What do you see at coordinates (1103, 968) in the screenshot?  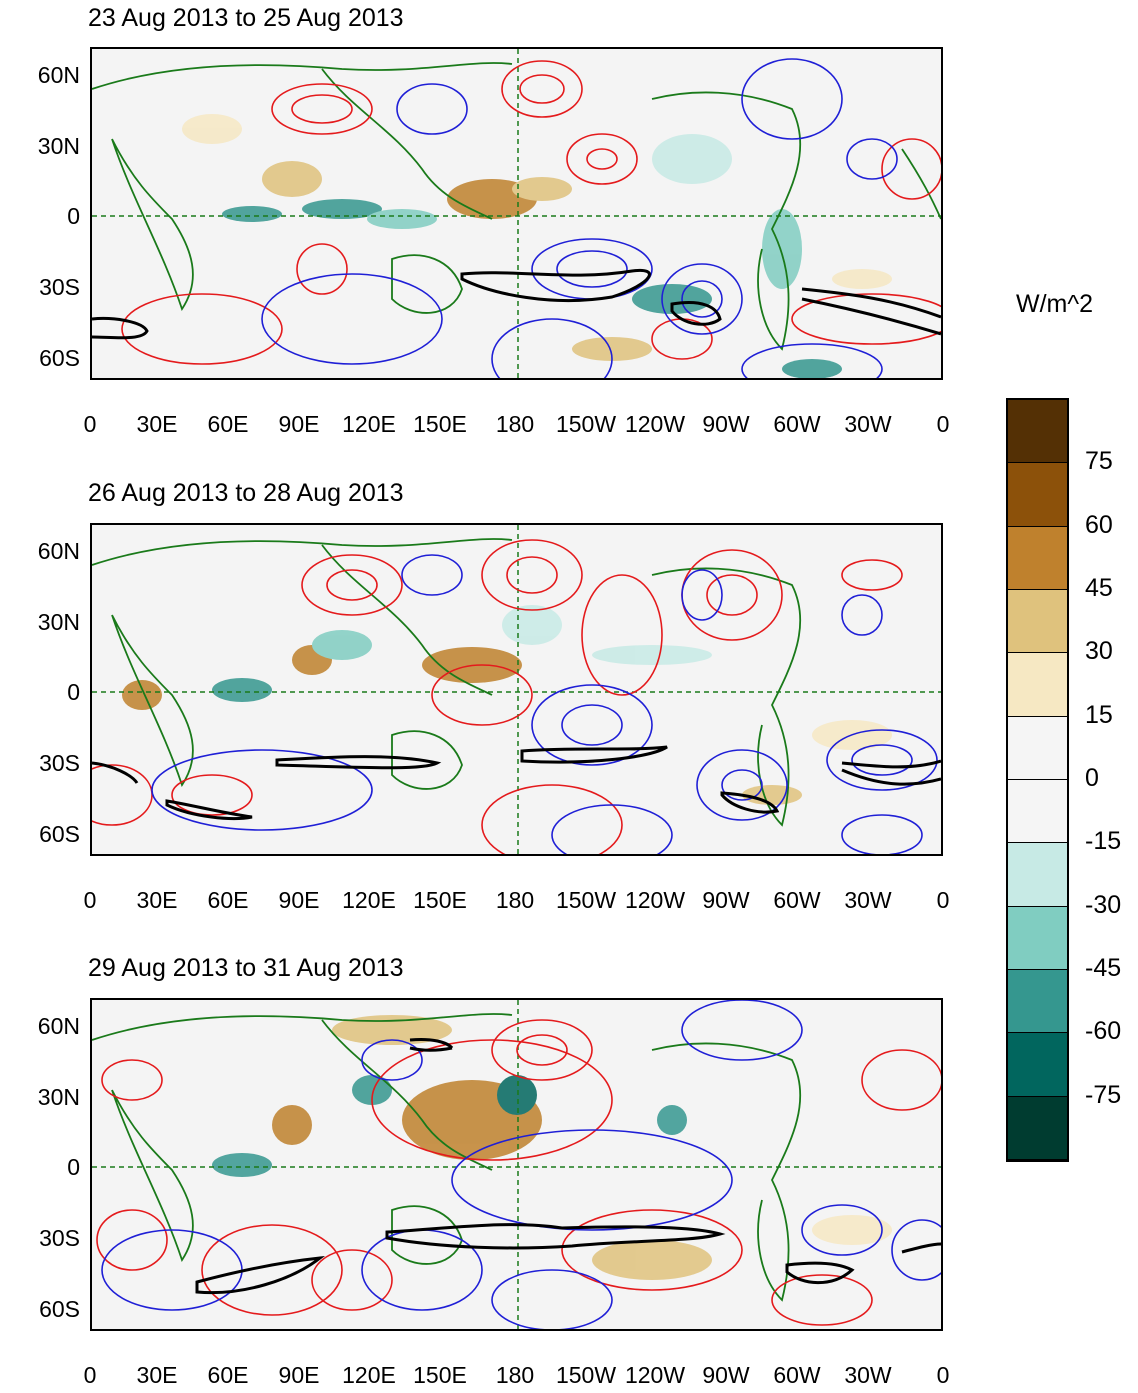 I see `colorbar-label: -45` at bounding box center [1103, 968].